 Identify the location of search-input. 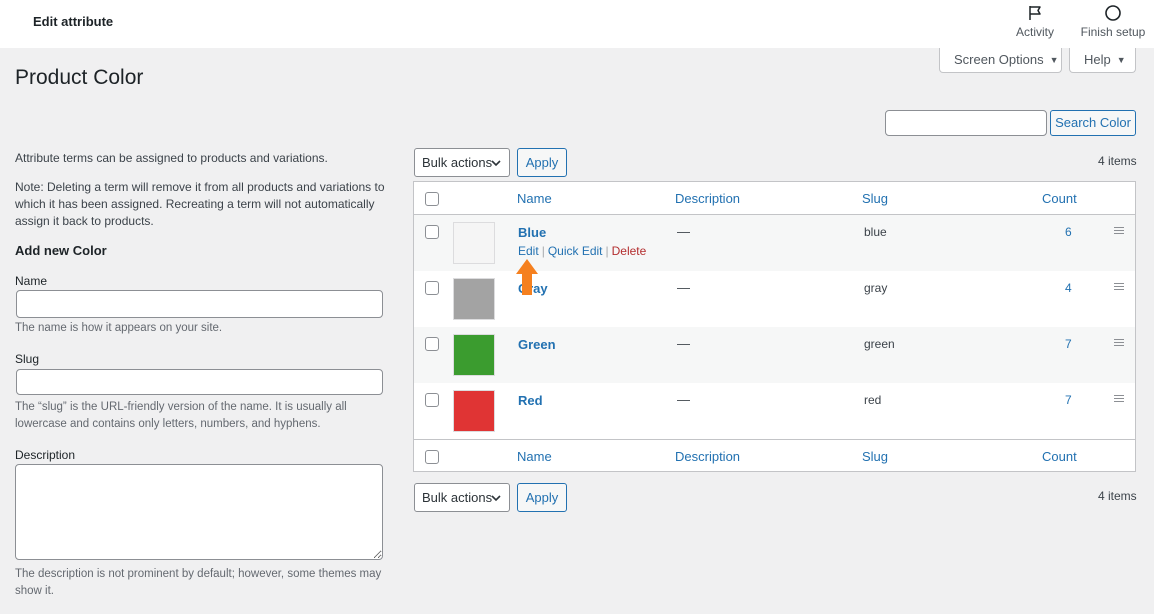
(966, 123).